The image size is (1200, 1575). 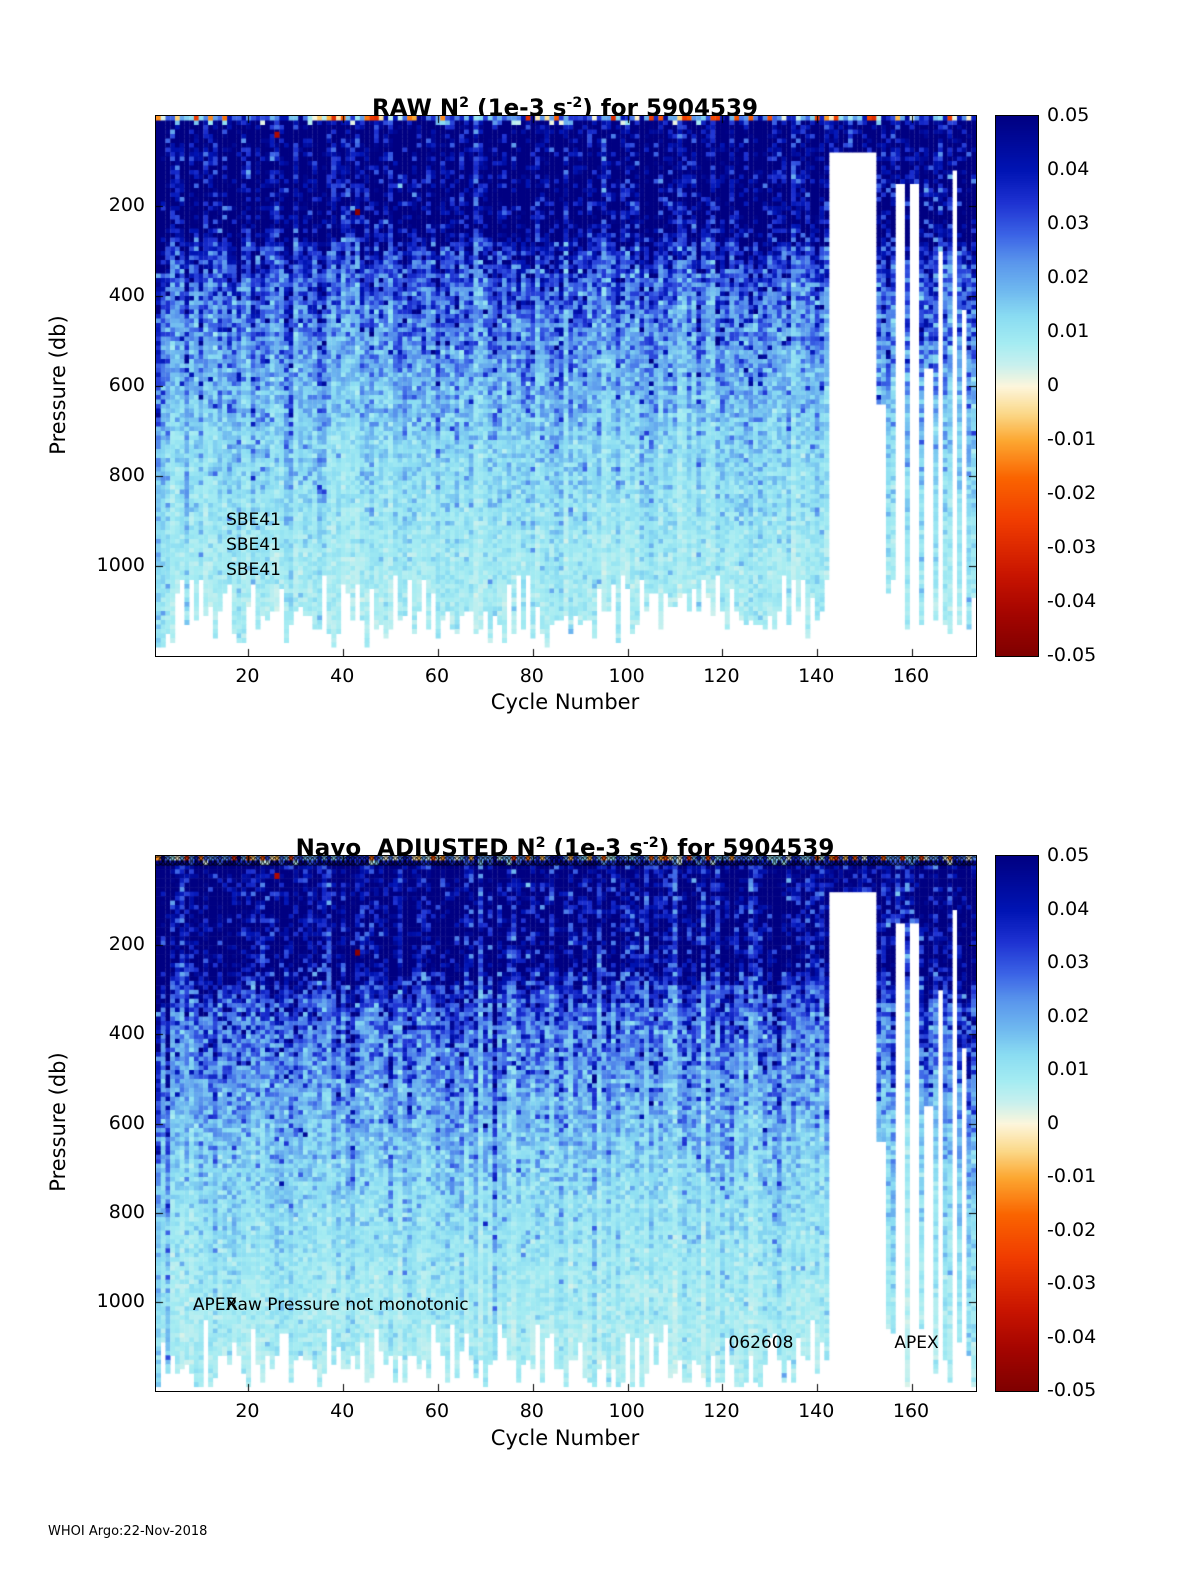 What do you see at coordinates (347, 1305) in the screenshot?
I see `annotation-text: Raw Pressure not monotonic` at bounding box center [347, 1305].